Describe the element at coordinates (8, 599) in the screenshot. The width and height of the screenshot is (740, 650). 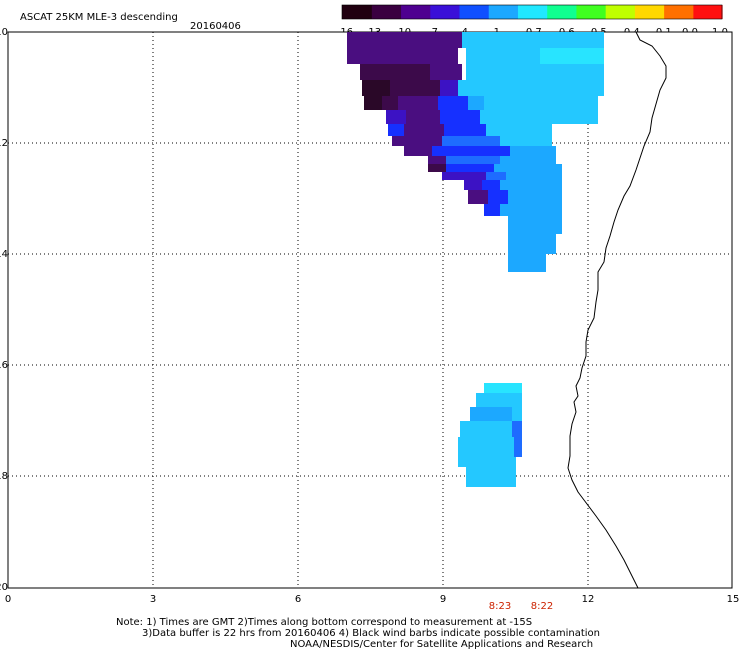
I see `x-tick-label: 0` at that location.